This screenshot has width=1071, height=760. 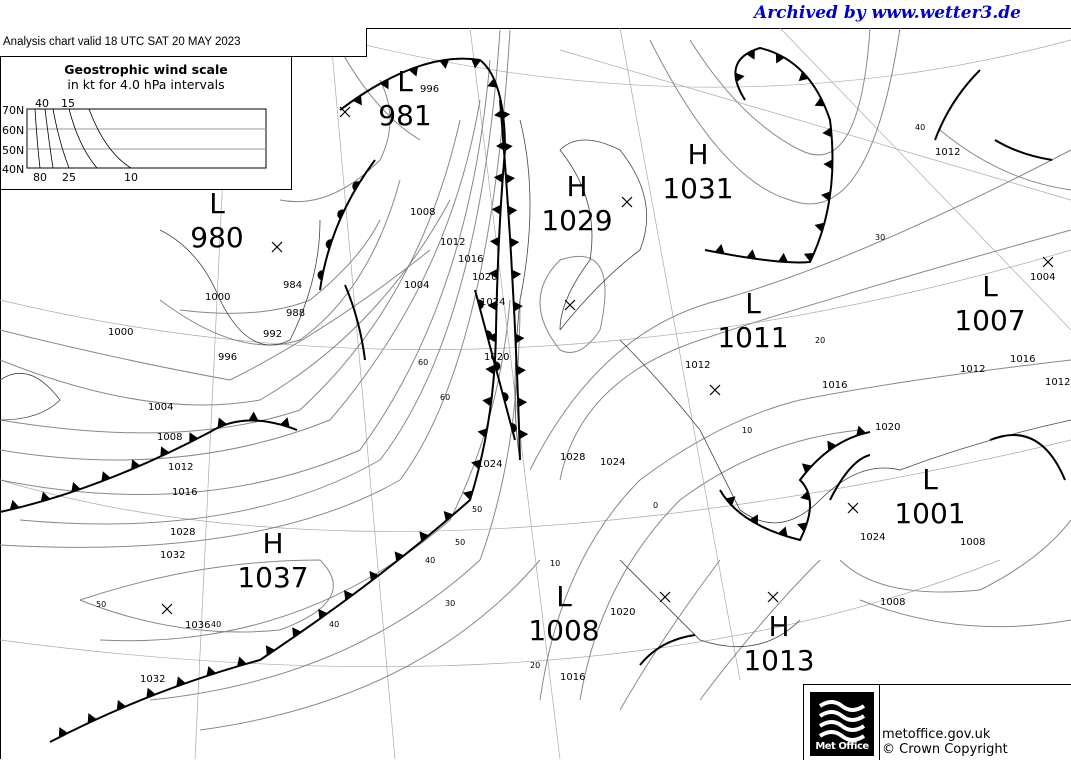 I want to click on lat-label: 60N, so click(x=13, y=130).